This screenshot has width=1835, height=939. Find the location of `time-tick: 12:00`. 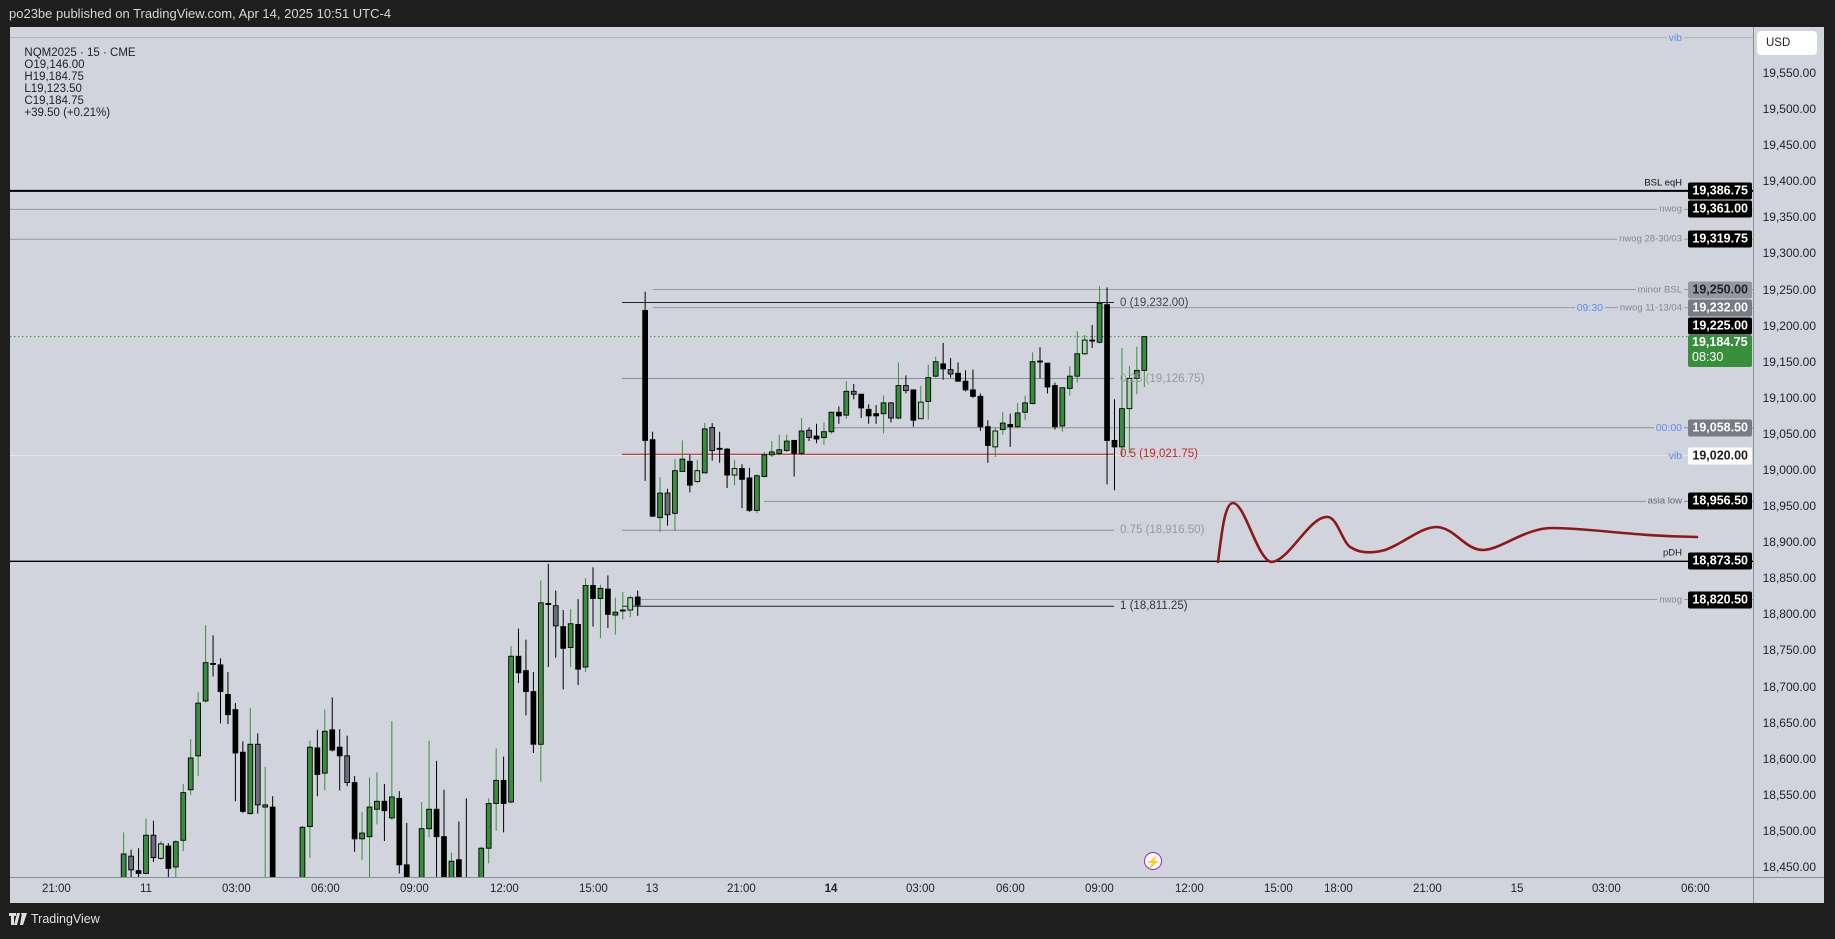

time-tick: 12:00 is located at coordinates (1189, 889).